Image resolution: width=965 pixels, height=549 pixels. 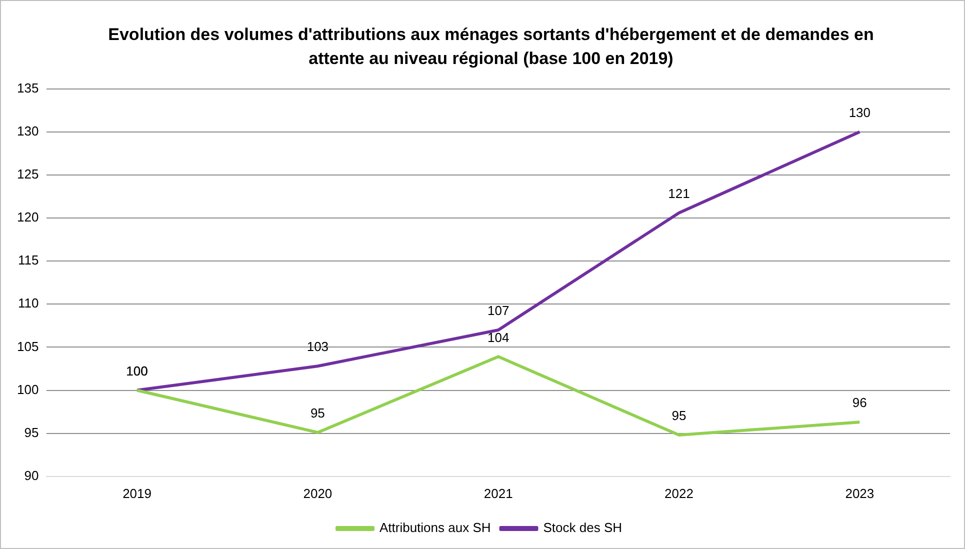 I want to click on x-tick-label: 2021, so click(x=498, y=493).